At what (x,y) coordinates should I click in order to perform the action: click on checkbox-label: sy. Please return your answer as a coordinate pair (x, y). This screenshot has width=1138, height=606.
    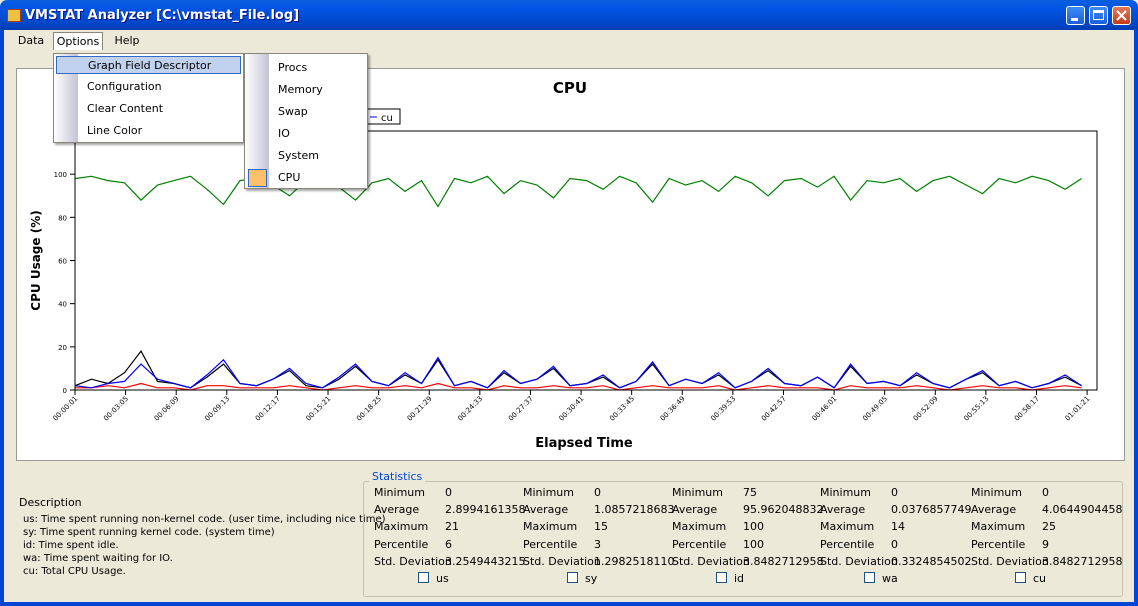
    Looking at the image, I should click on (591, 578).